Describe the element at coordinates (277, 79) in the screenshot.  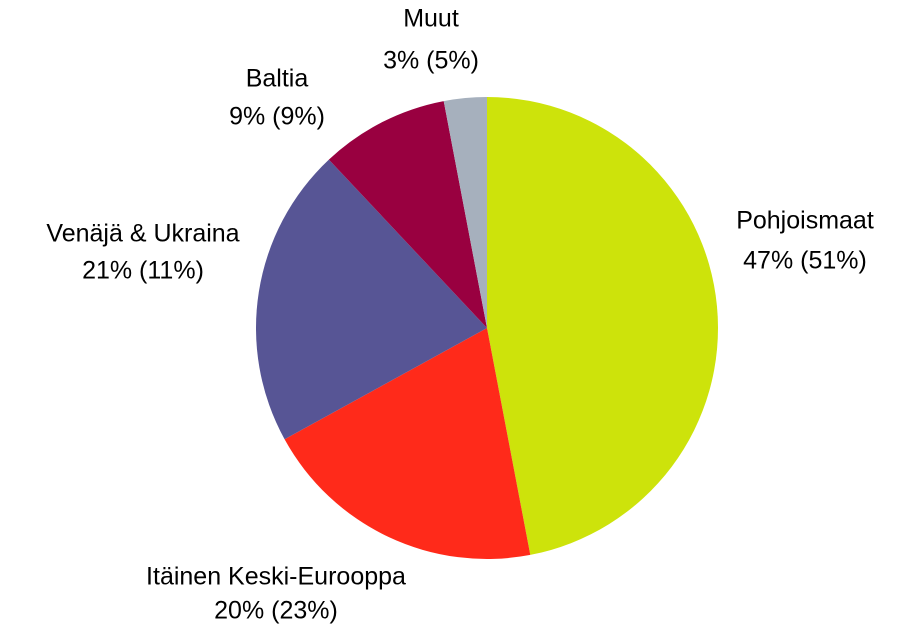
I see `slice-label: Baltia` at that location.